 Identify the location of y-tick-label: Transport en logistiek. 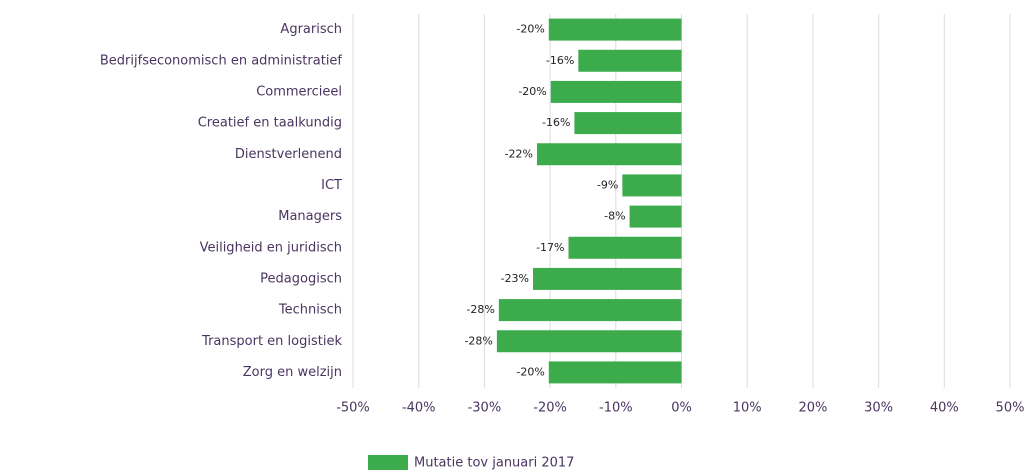
(271, 341).